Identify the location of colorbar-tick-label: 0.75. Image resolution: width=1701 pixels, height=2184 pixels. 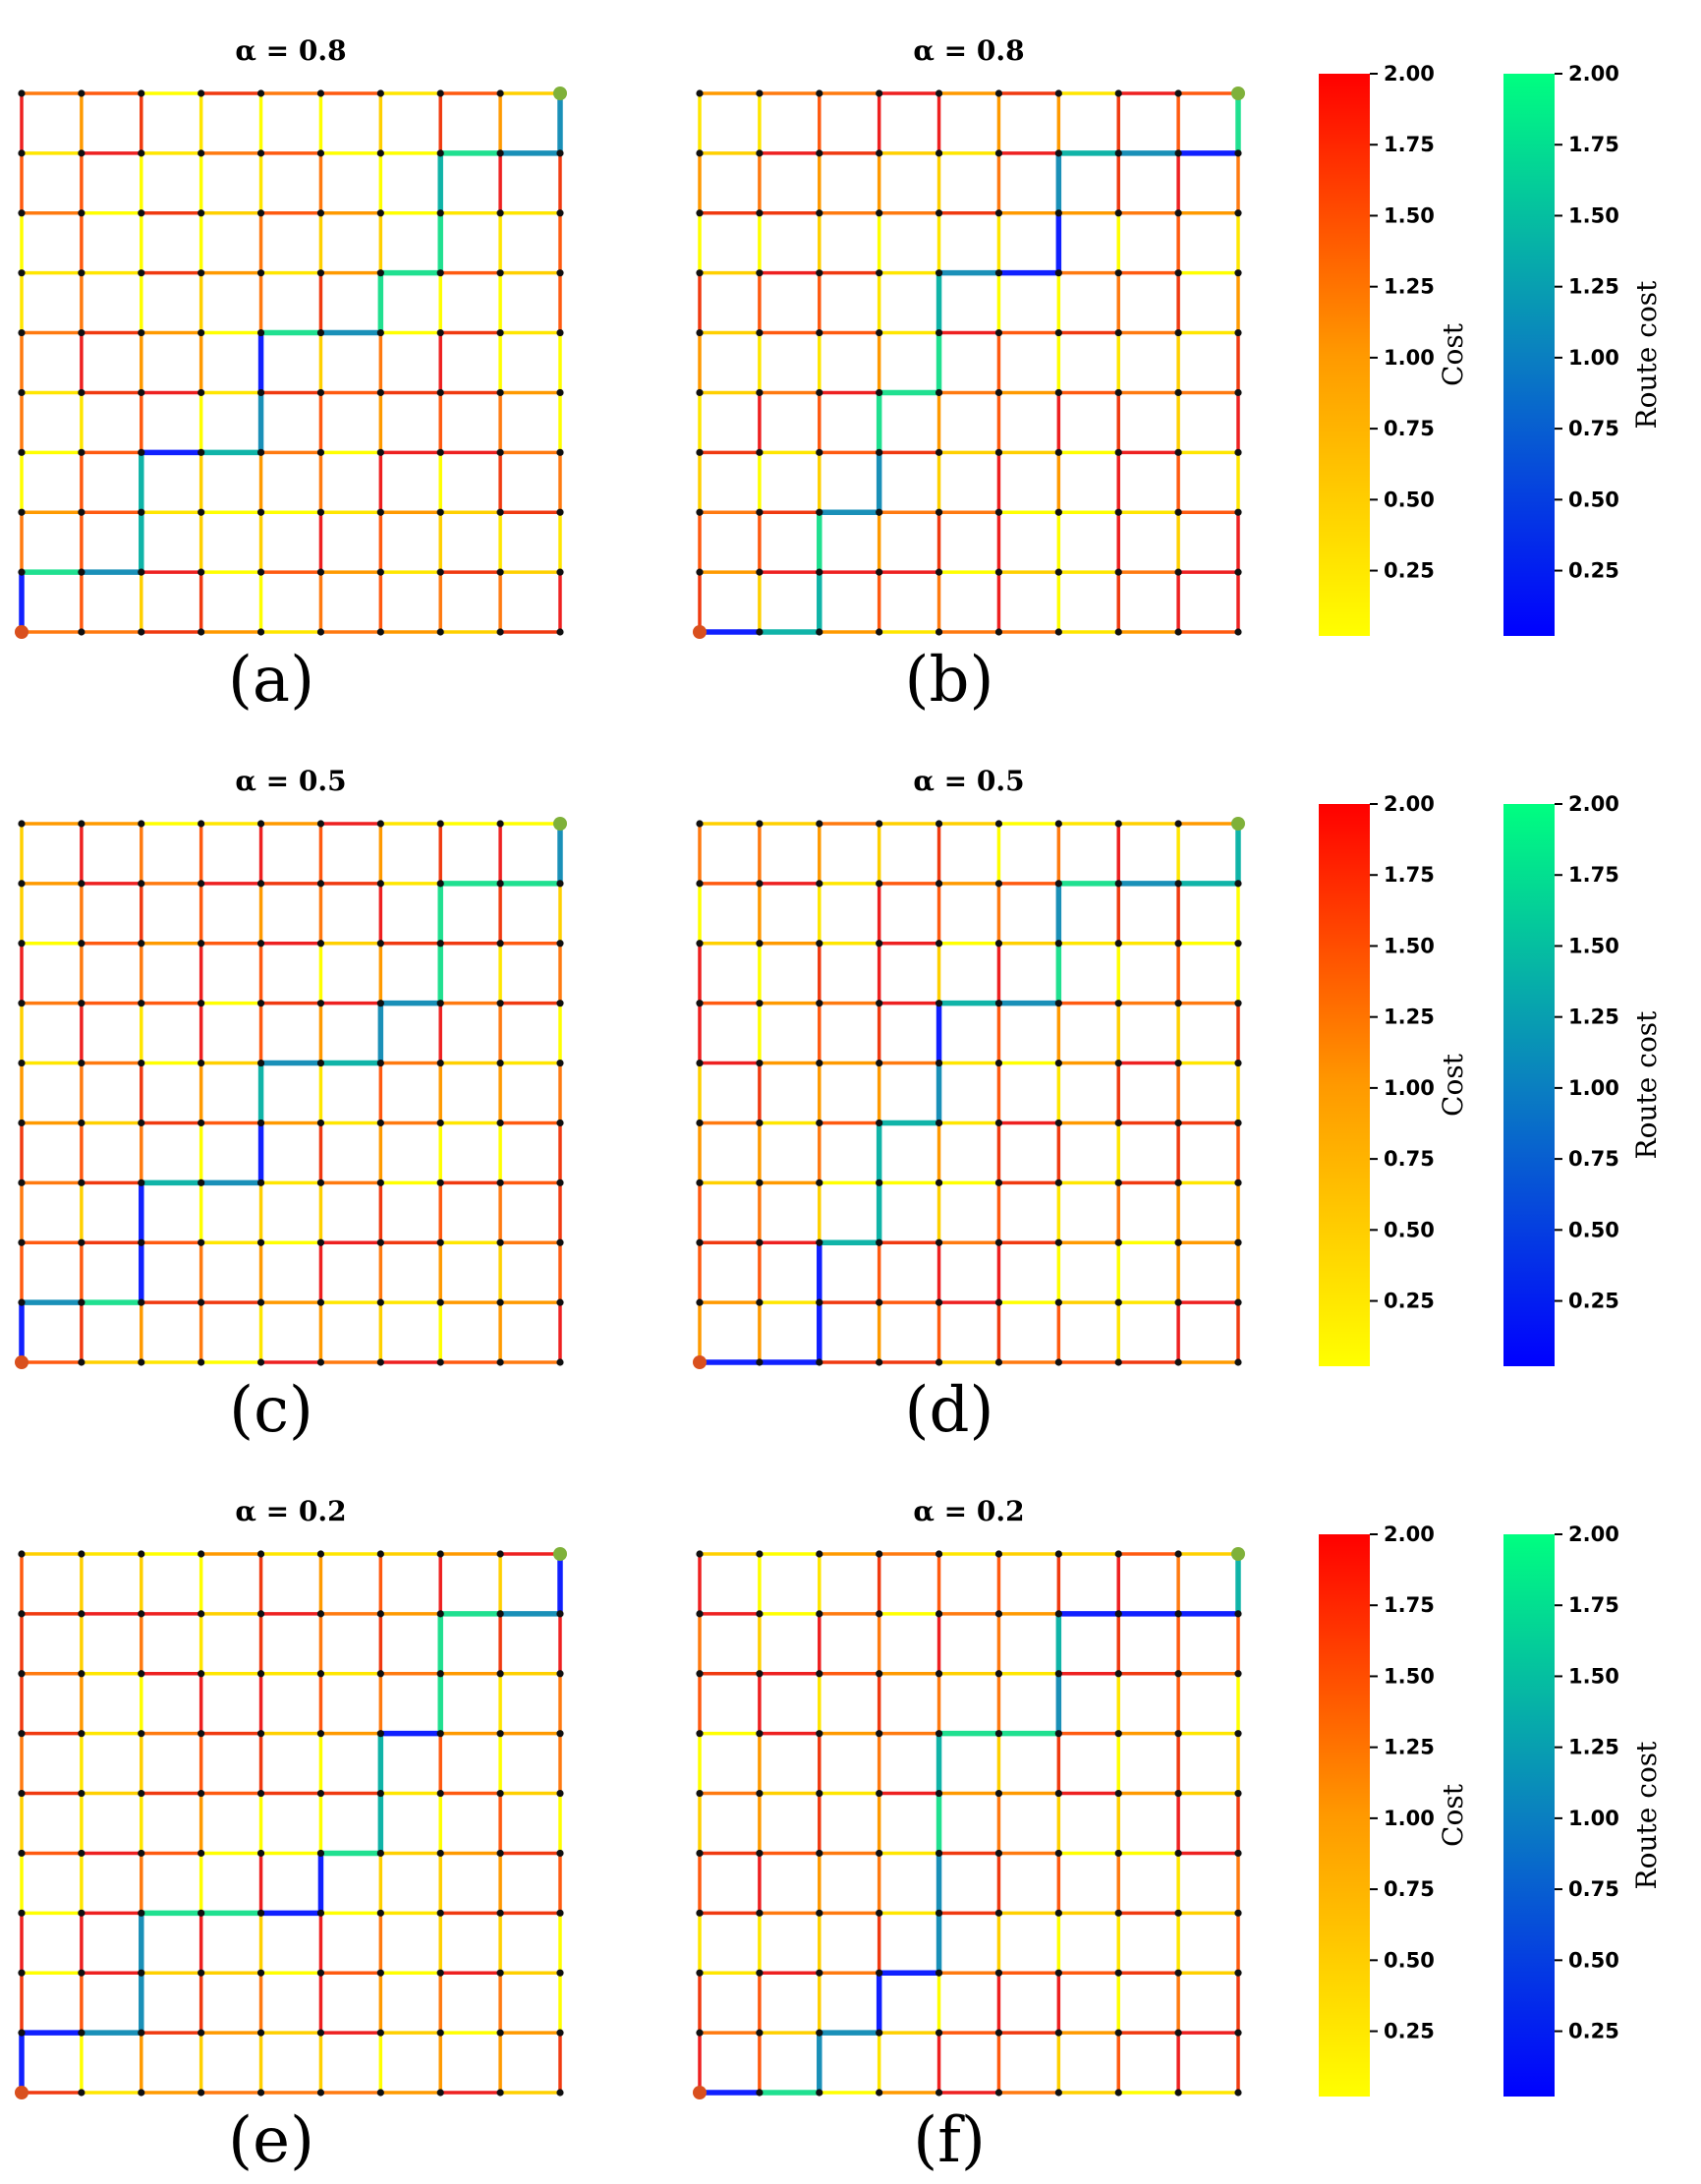
(1410, 428).